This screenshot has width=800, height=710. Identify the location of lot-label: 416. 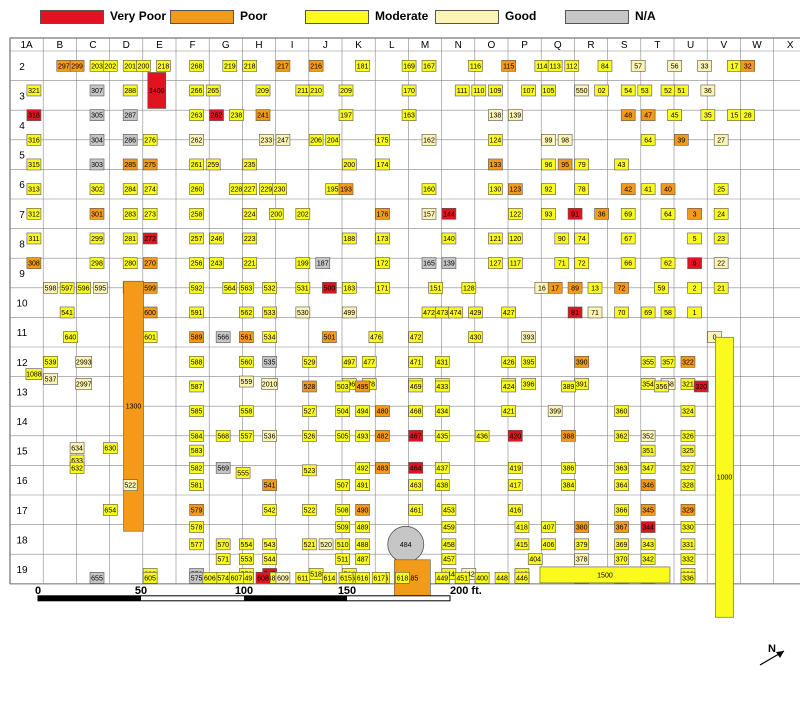
(515, 510).